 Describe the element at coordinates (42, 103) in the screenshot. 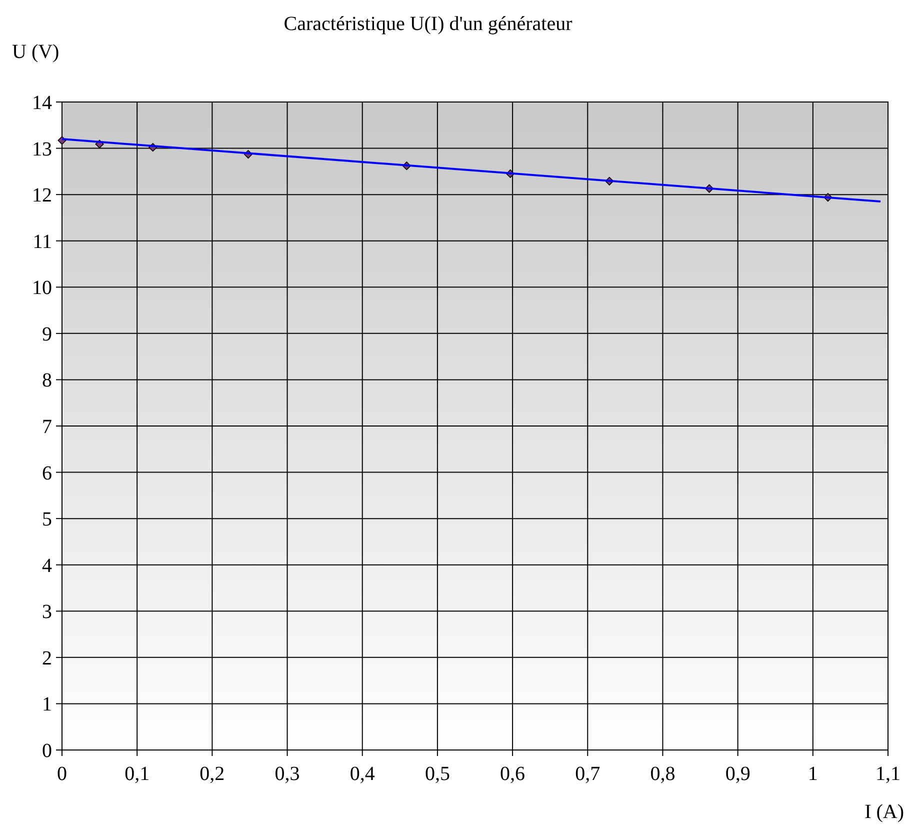

I see `y-tick-label: 14` at that location.